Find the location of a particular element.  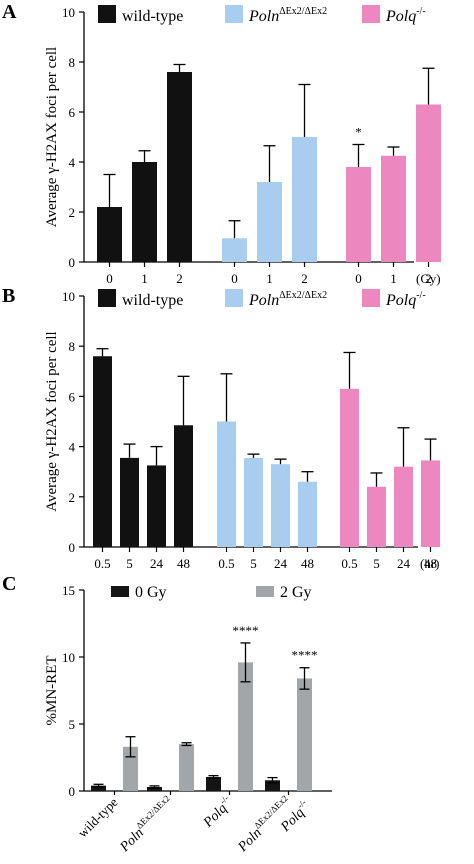

x-category-label: wild-type is located at coordinates (98, 817).